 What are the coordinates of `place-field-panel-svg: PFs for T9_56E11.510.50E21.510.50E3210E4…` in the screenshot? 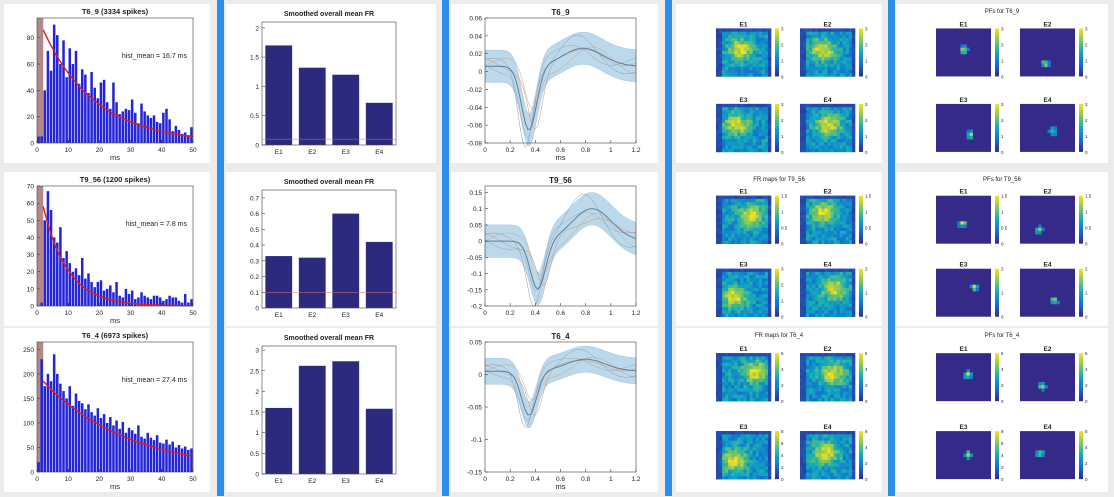 It's located at (1014, 248).